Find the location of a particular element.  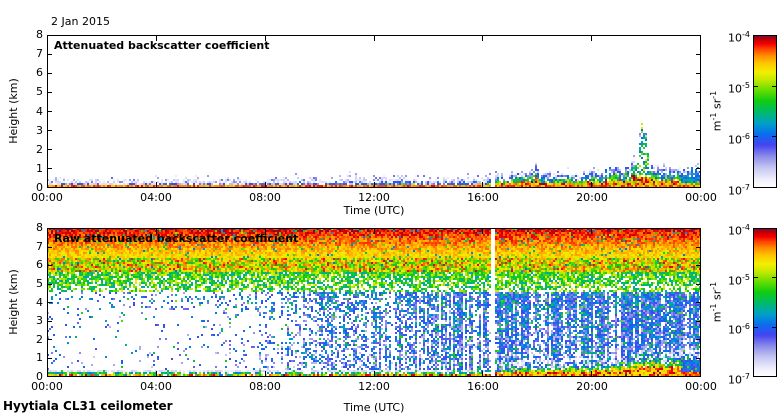

instrument-label: Hyytiala CL31 ceilometer is located at coordinates (88, 406).